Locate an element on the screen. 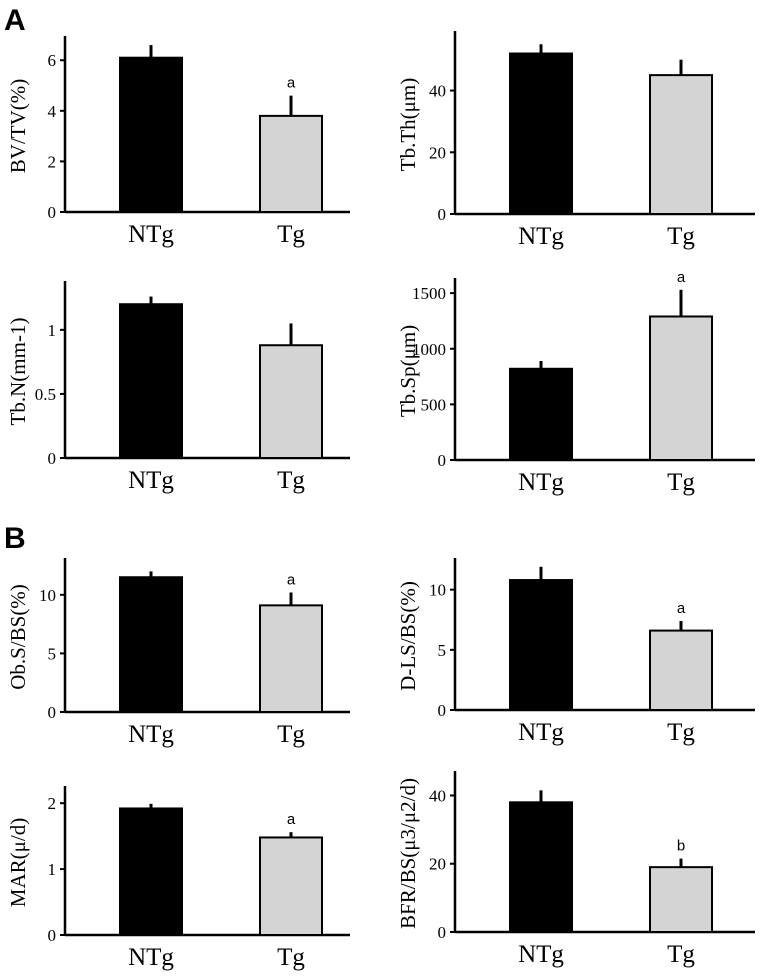 The width and height of the screenshot is (774, 976). chart-2: 0 20 40 Tb.Th(μm) NTg Tg is located at coordinates (575, 140).